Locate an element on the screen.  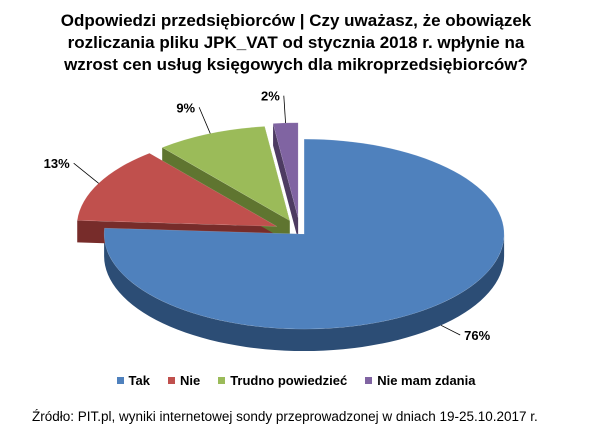
legend-label: Tak is located at coordinates (139, 380).